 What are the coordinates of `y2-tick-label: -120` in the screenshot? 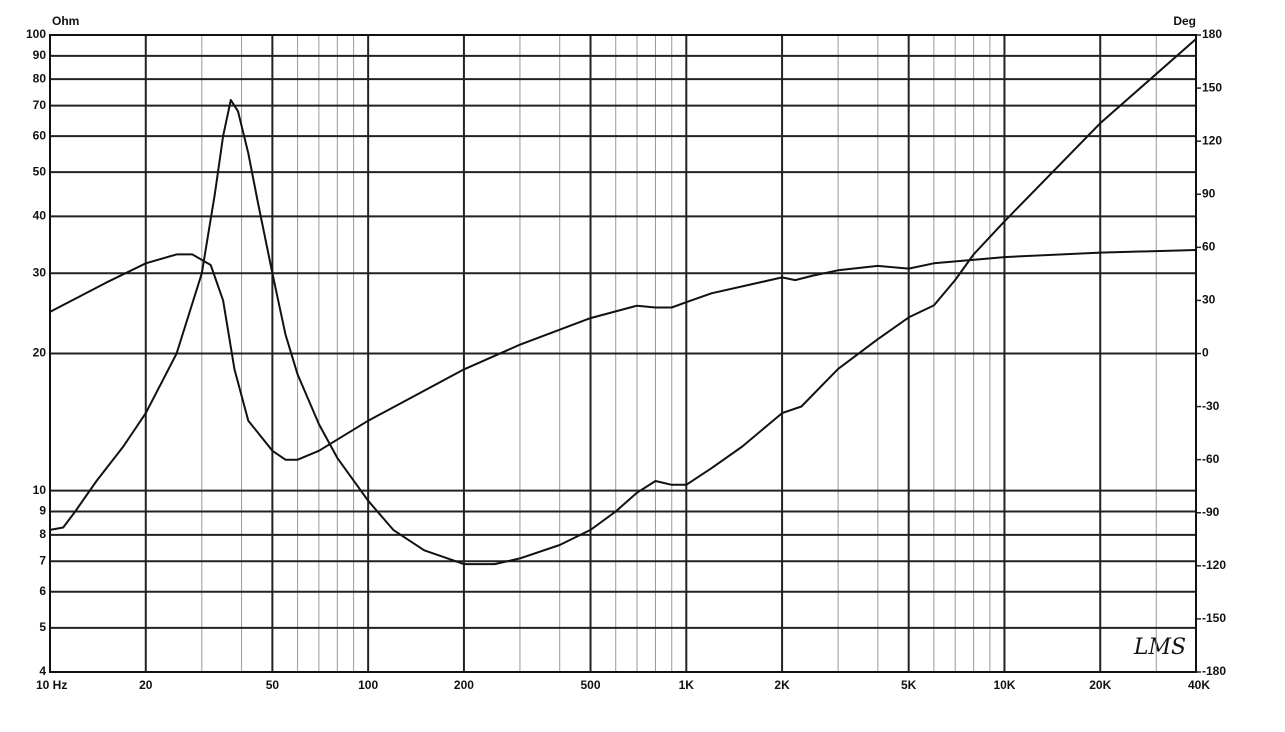 It's located at (1214, 565).